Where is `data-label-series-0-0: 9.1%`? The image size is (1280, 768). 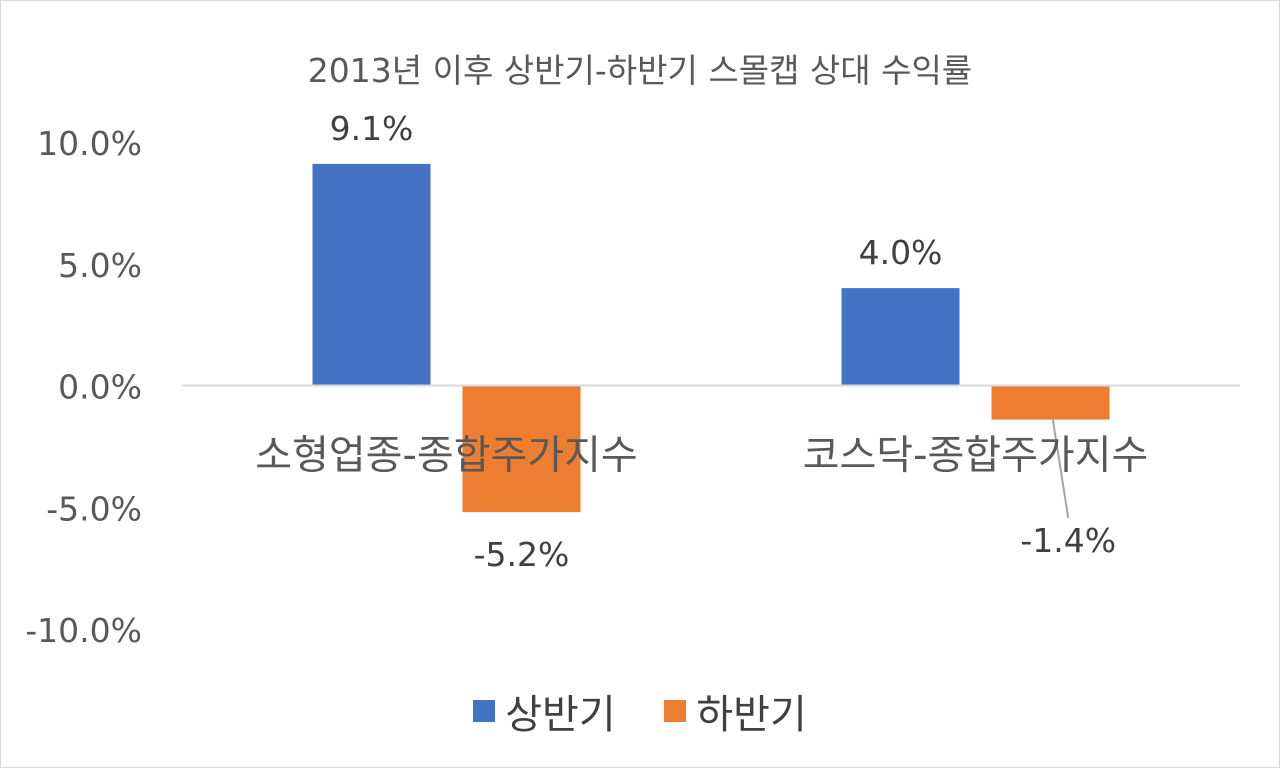 data-label-series-0-0: 9.1% is located at coordinates (372, 128).